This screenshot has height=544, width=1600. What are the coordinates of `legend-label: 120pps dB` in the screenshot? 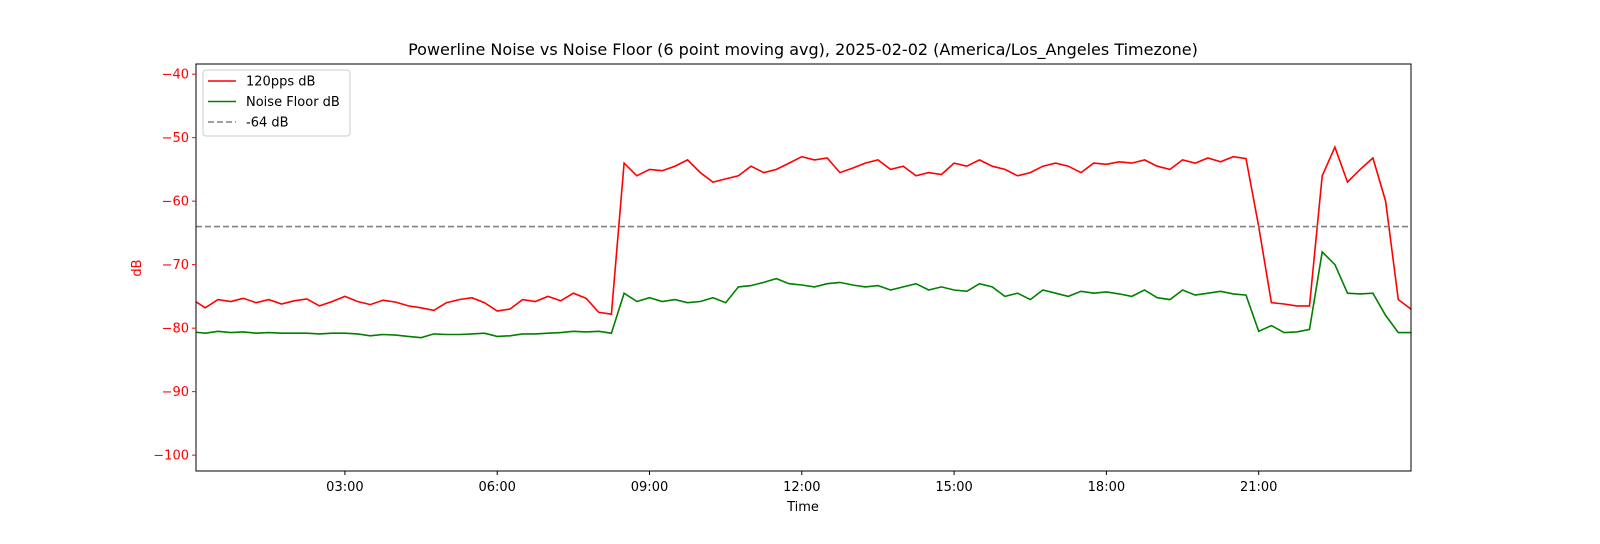 It's located at (280, 82).